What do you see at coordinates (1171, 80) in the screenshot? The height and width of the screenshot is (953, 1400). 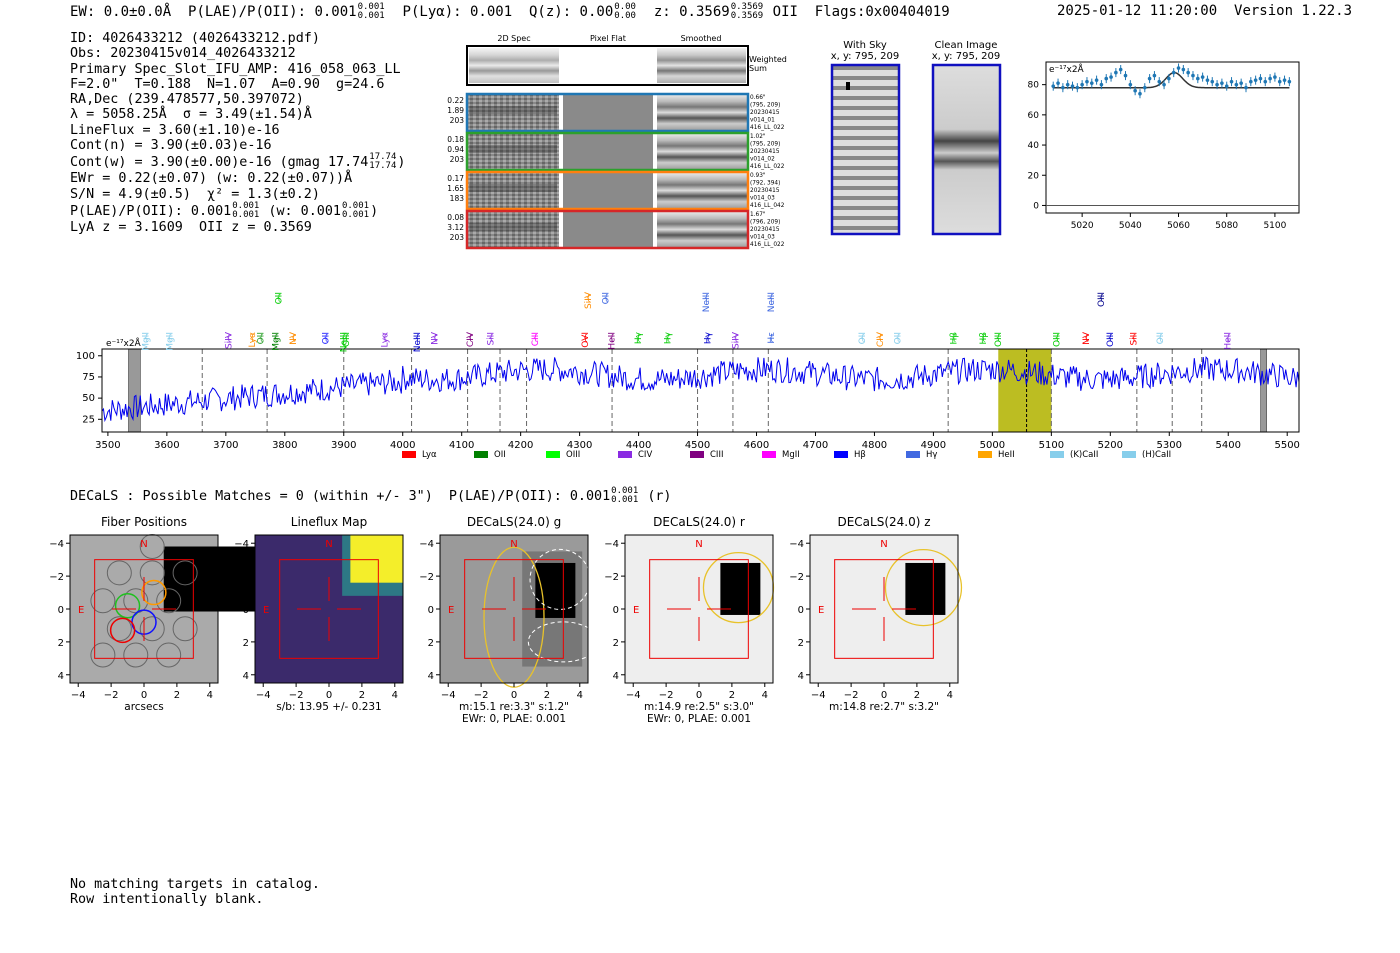 I see `fit-model-curve` at bounding box center [1171, 80].